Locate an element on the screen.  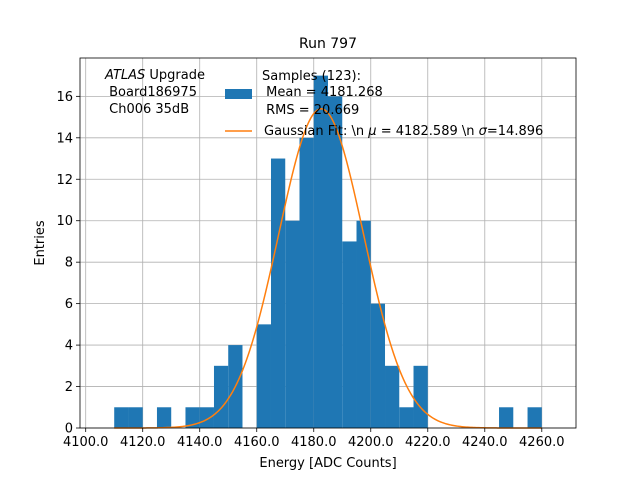
y-tick-label: 10 is located at coordinates (64, 221).